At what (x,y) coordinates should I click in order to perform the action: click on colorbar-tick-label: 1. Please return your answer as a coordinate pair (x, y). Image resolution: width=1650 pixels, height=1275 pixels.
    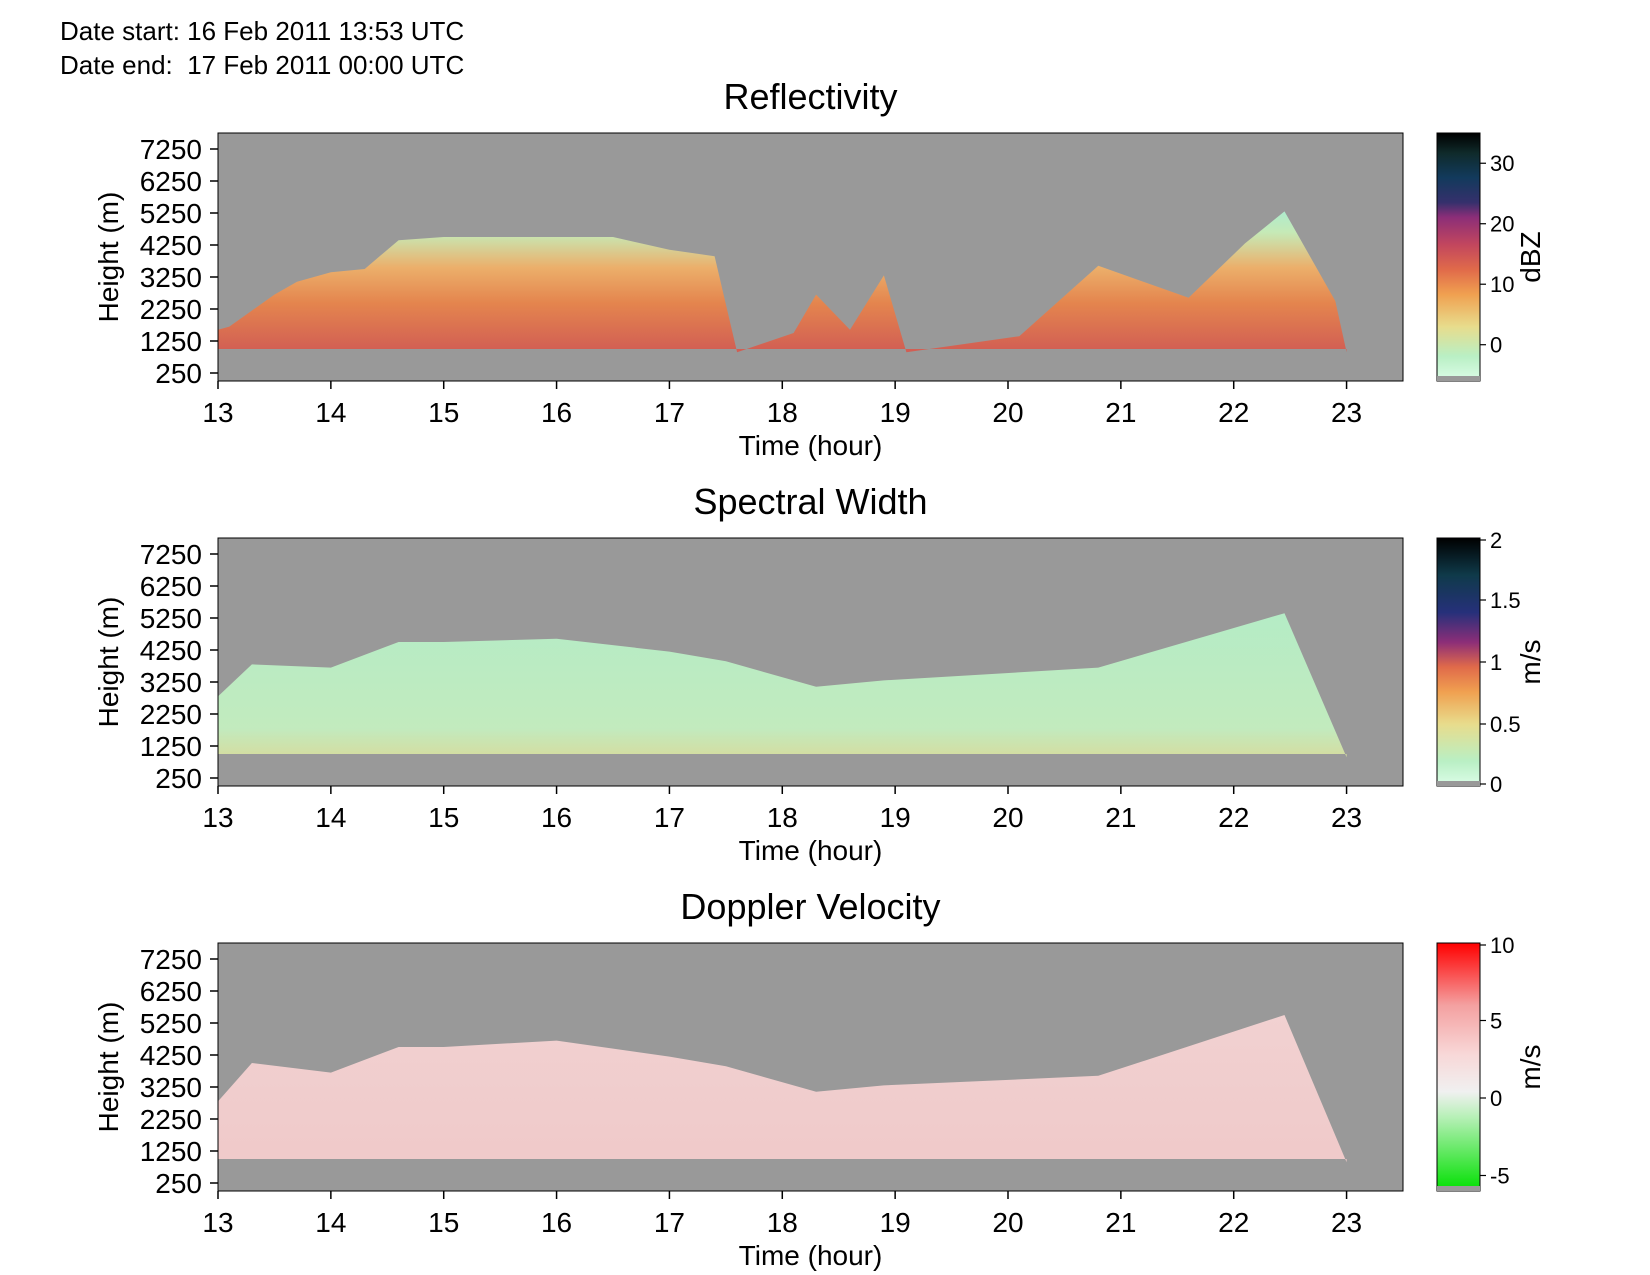
    Looking at the image, I should click on (1496, 662).